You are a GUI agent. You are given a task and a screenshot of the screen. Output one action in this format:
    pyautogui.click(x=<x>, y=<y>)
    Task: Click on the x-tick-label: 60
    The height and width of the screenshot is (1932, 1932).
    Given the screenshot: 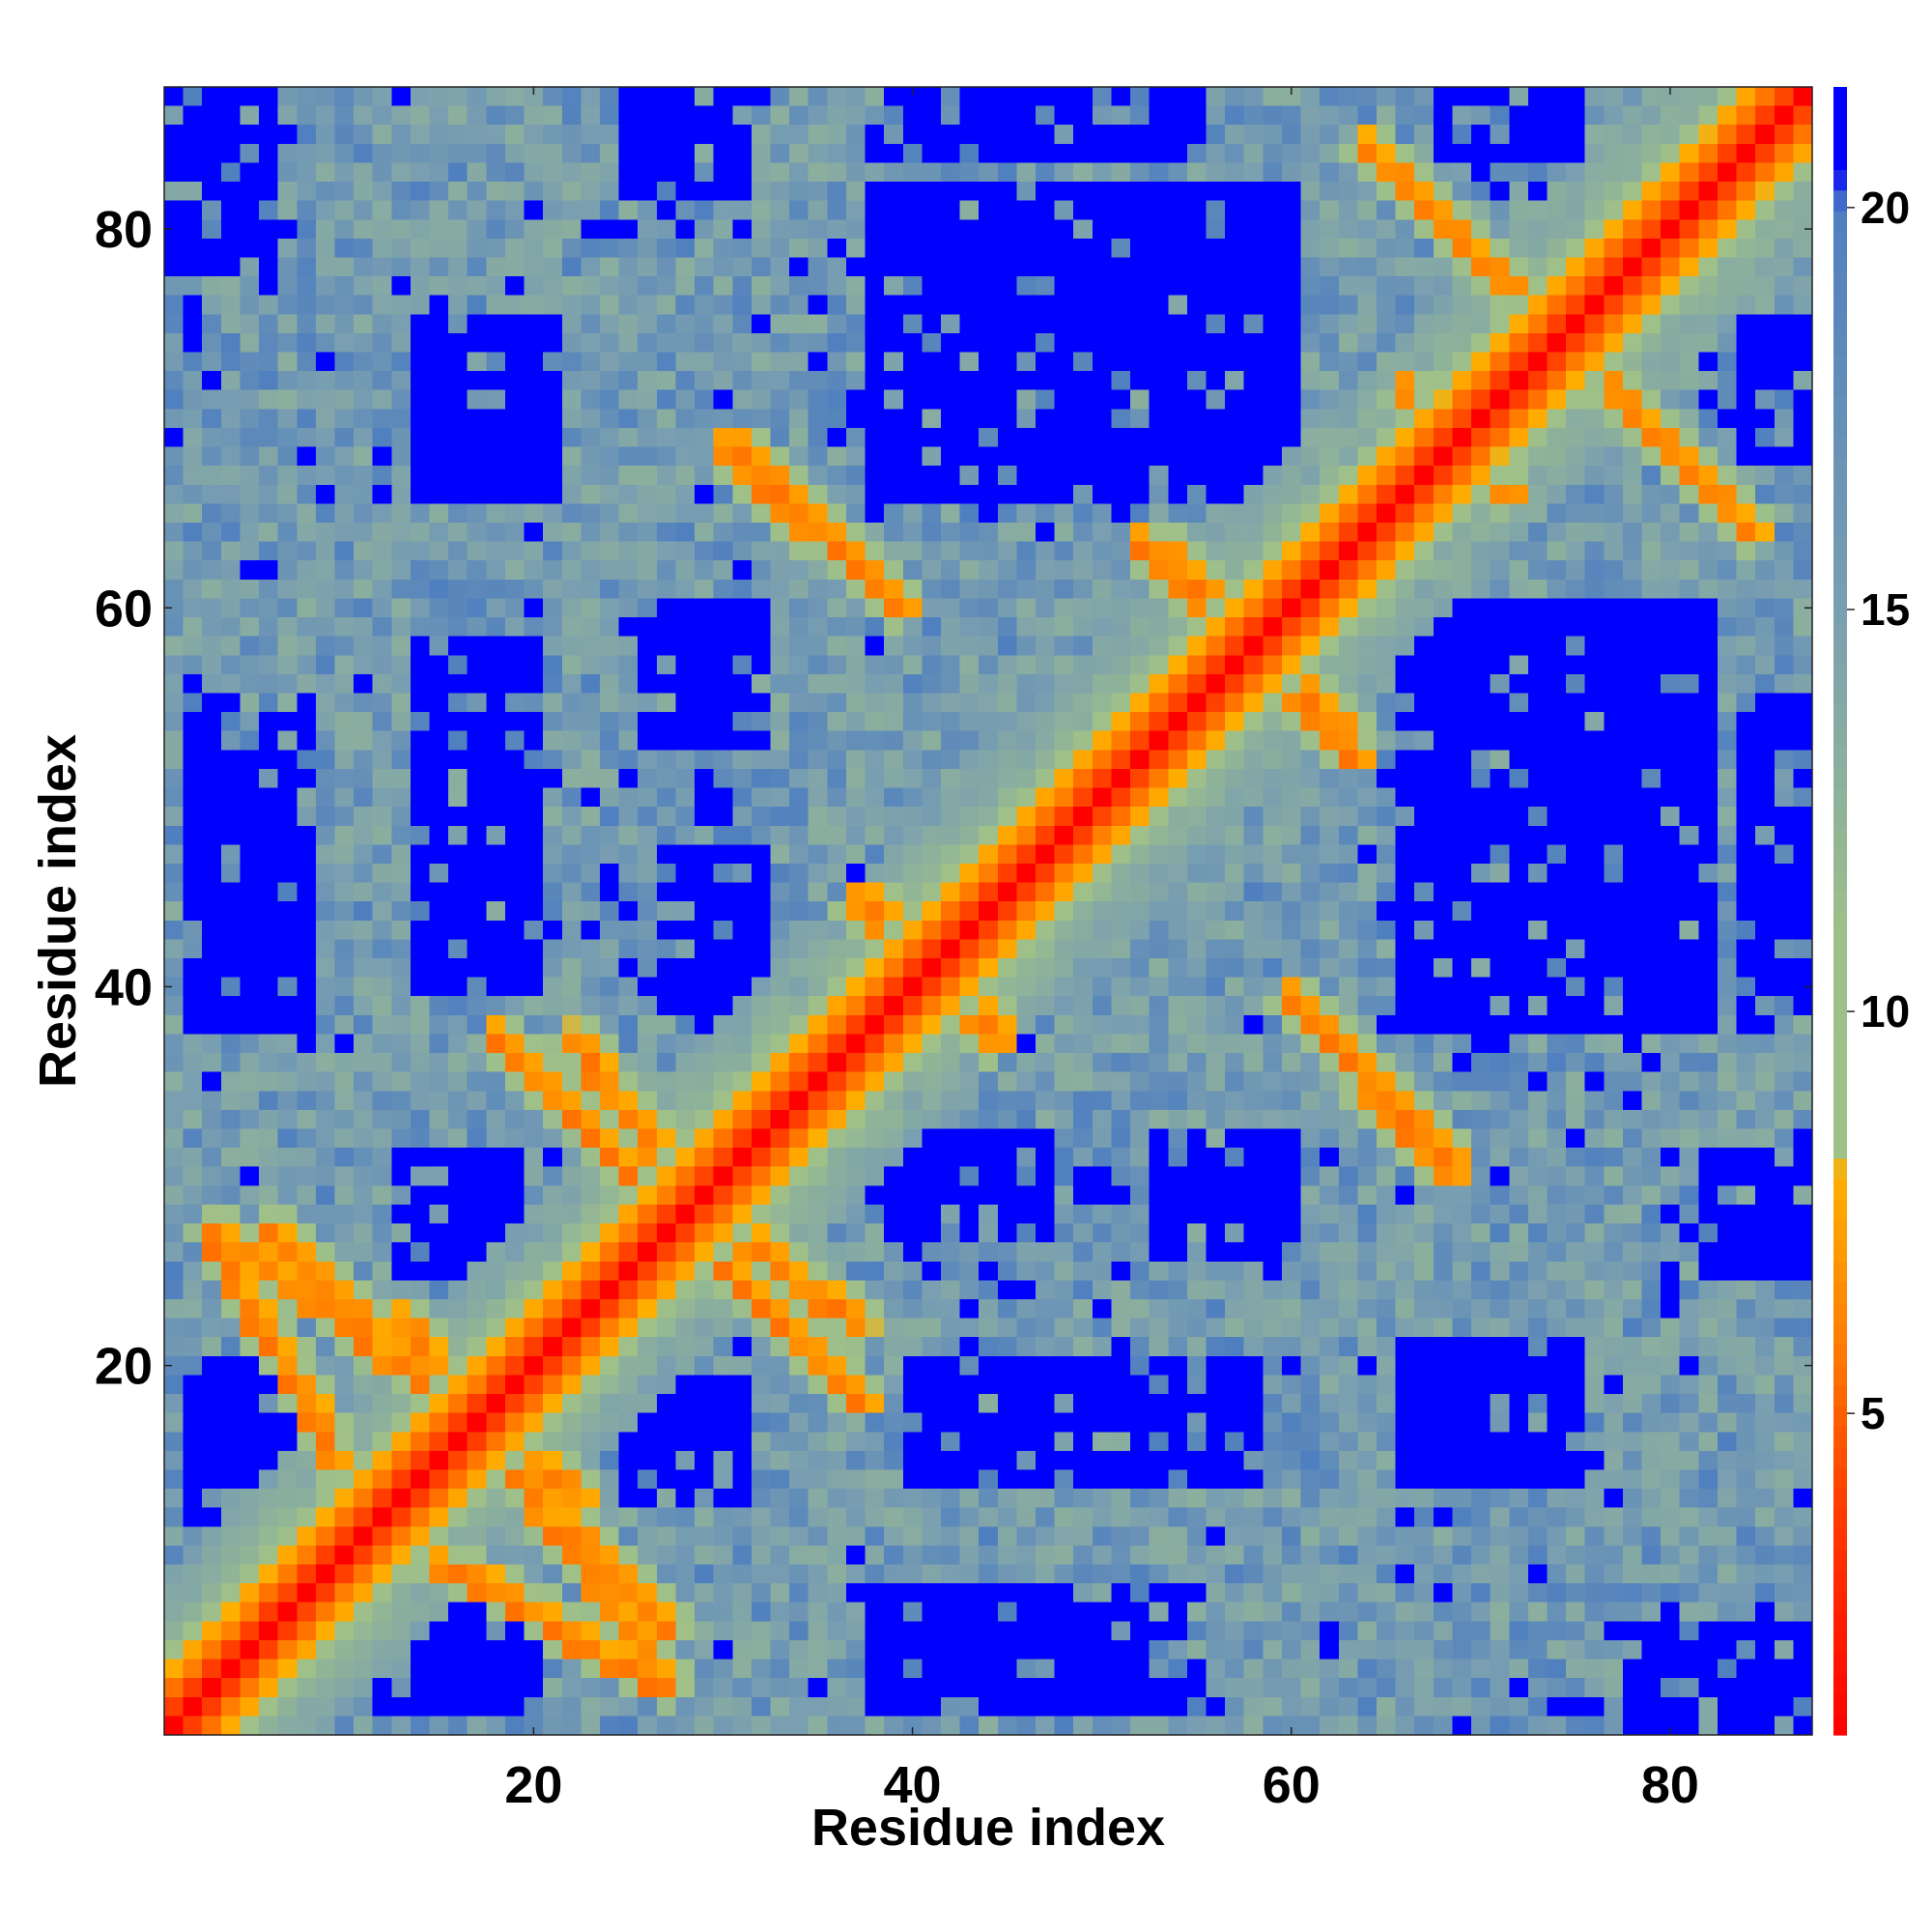 What is the action you would take?
    pyautogui.click(x=1292, y=1785)
    